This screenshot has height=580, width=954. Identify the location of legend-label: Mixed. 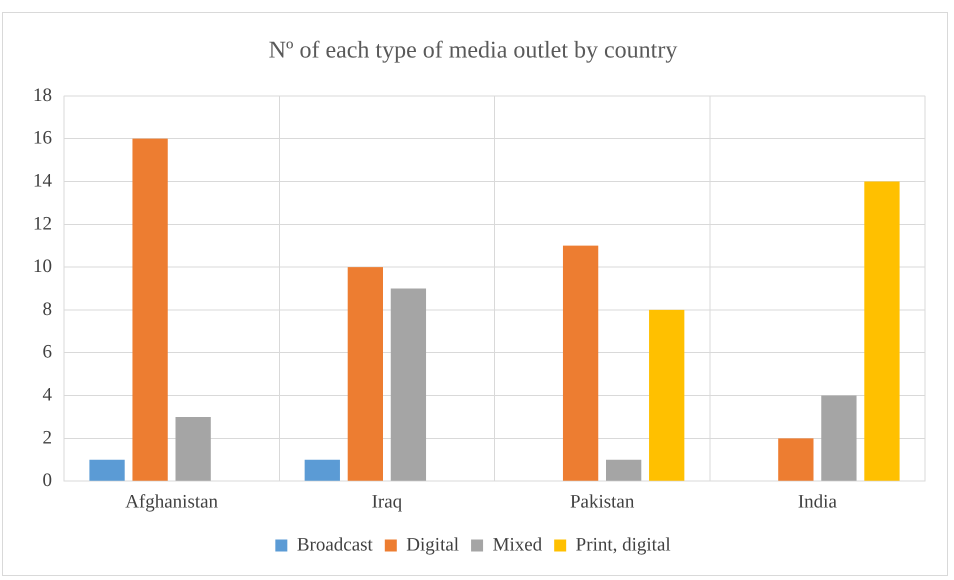
(517, 545).